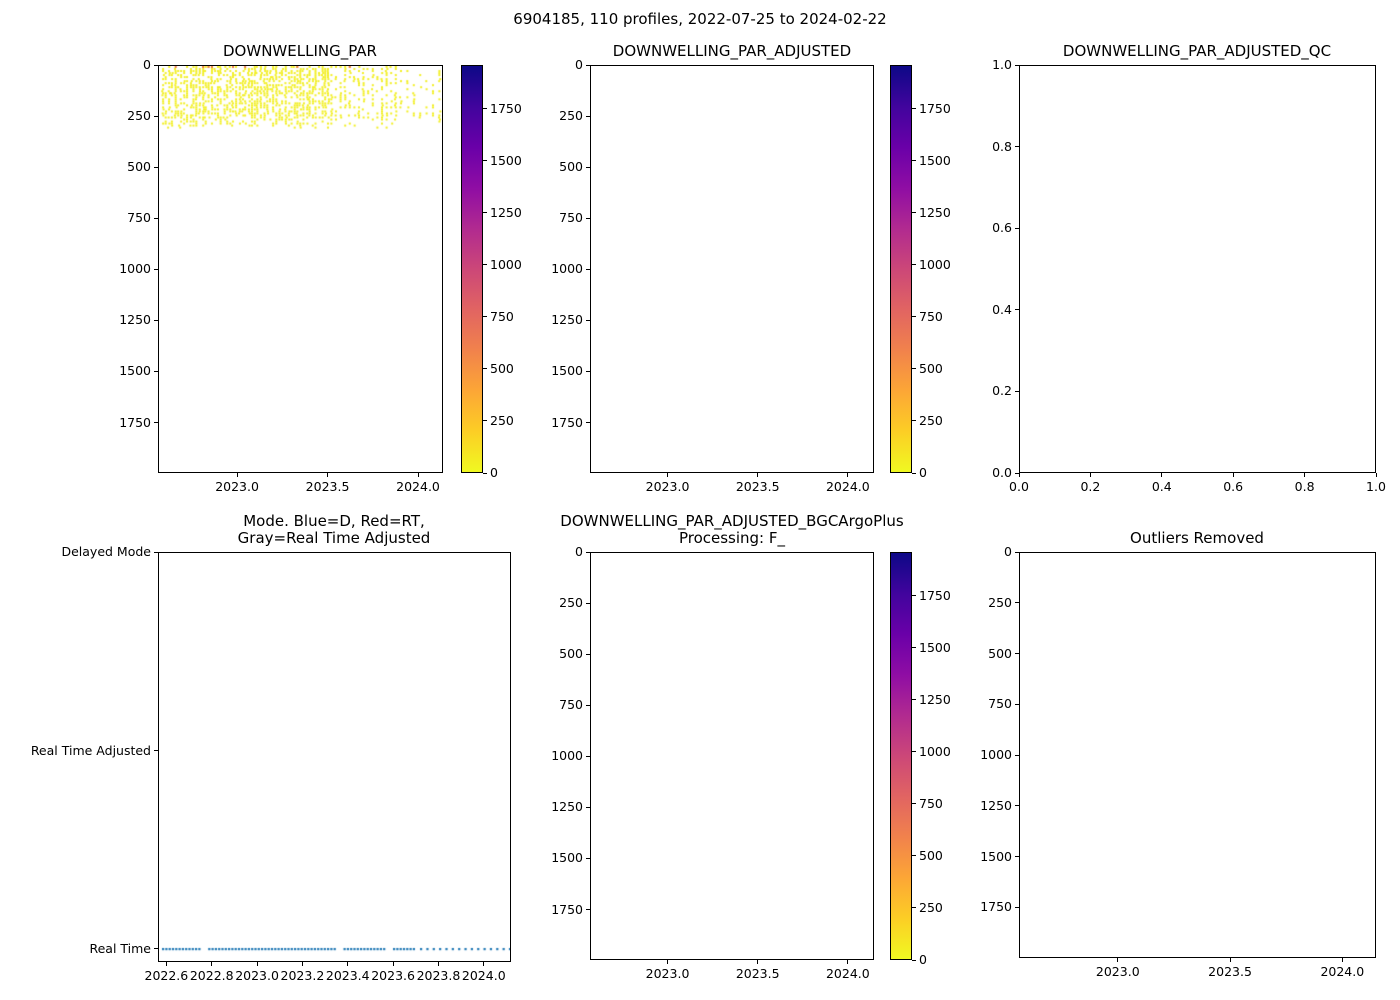 This screenshot has height=1000, width=1400. I want to click on colorbar-tick-label: 750, so click(931, 803).